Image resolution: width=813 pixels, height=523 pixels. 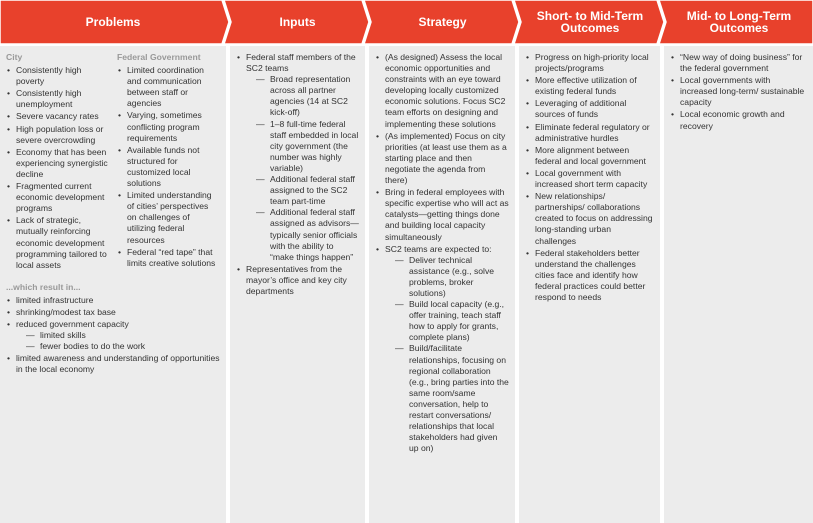 I want to click on column-title: Short- to Mid-Term Outcomes, so click(x=590, y=22).